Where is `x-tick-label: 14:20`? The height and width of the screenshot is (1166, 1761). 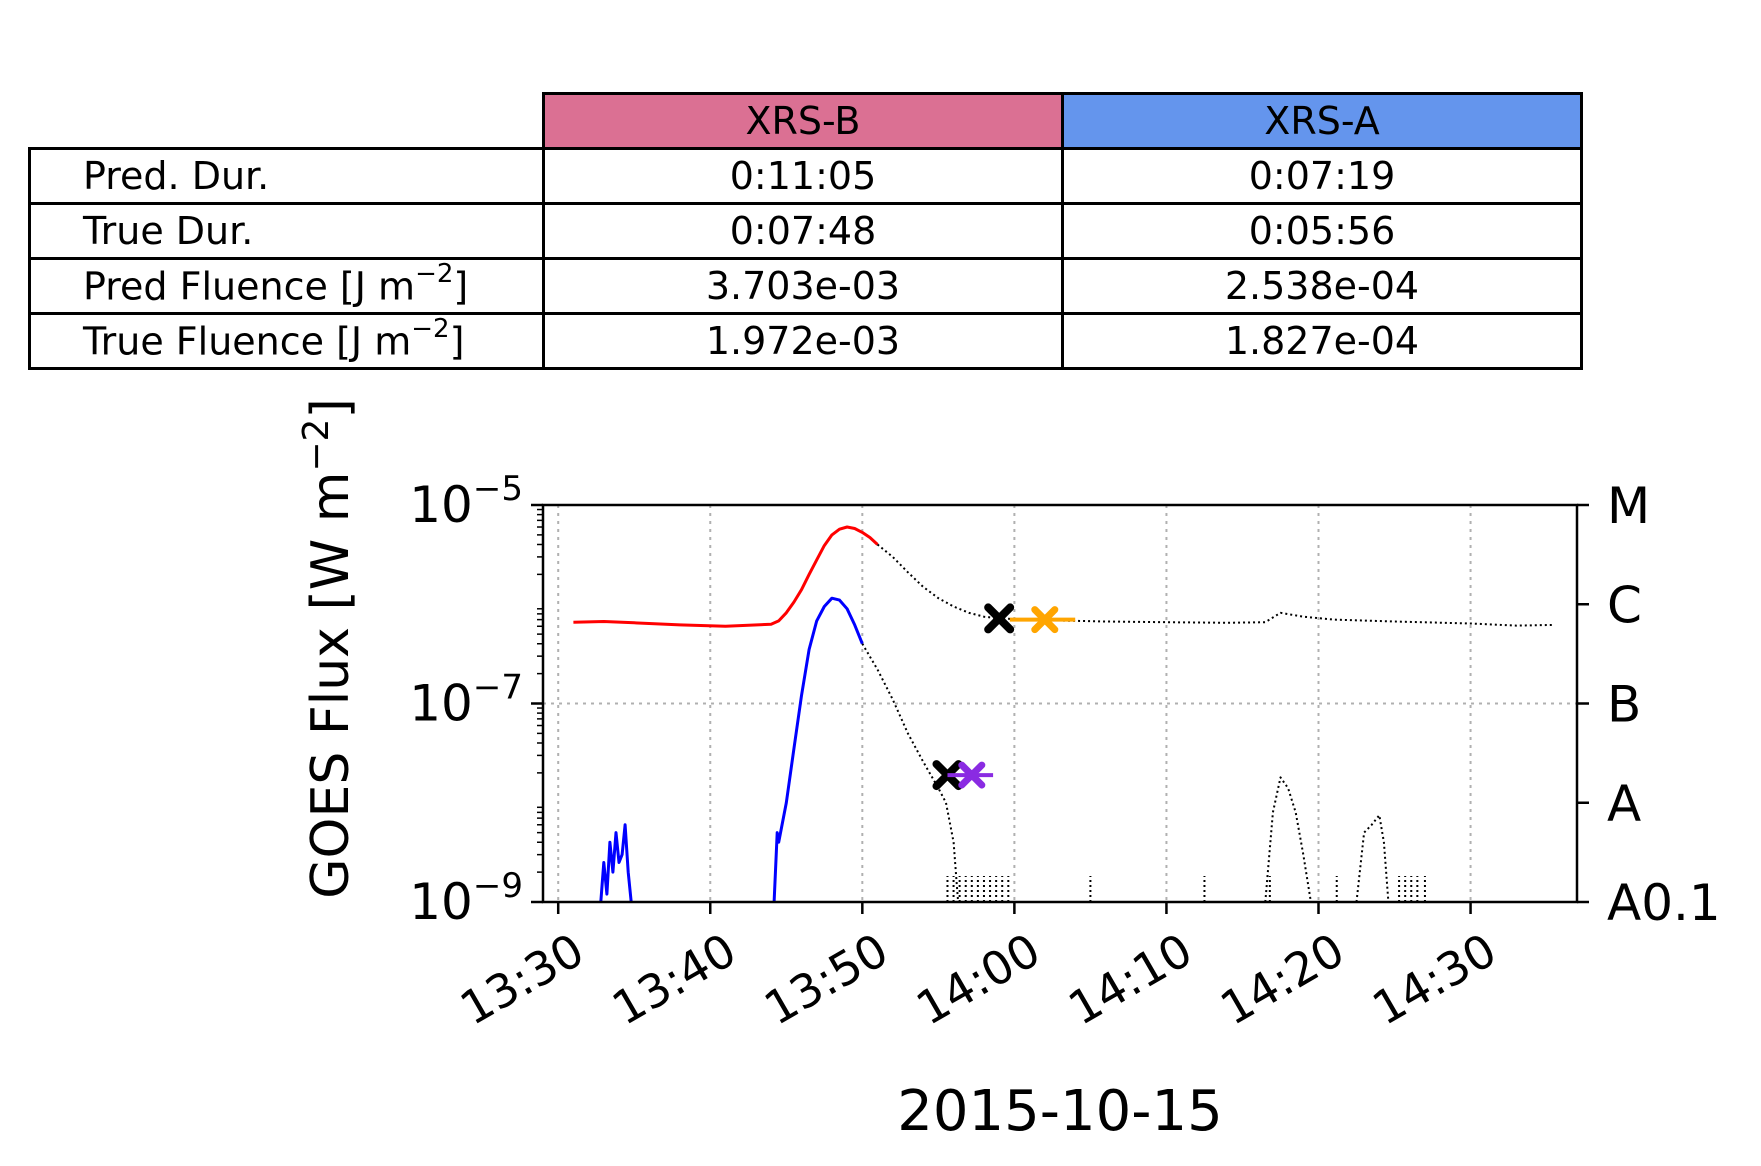
x-tick-label: 14:20 is located at coordinates (1282, 979).